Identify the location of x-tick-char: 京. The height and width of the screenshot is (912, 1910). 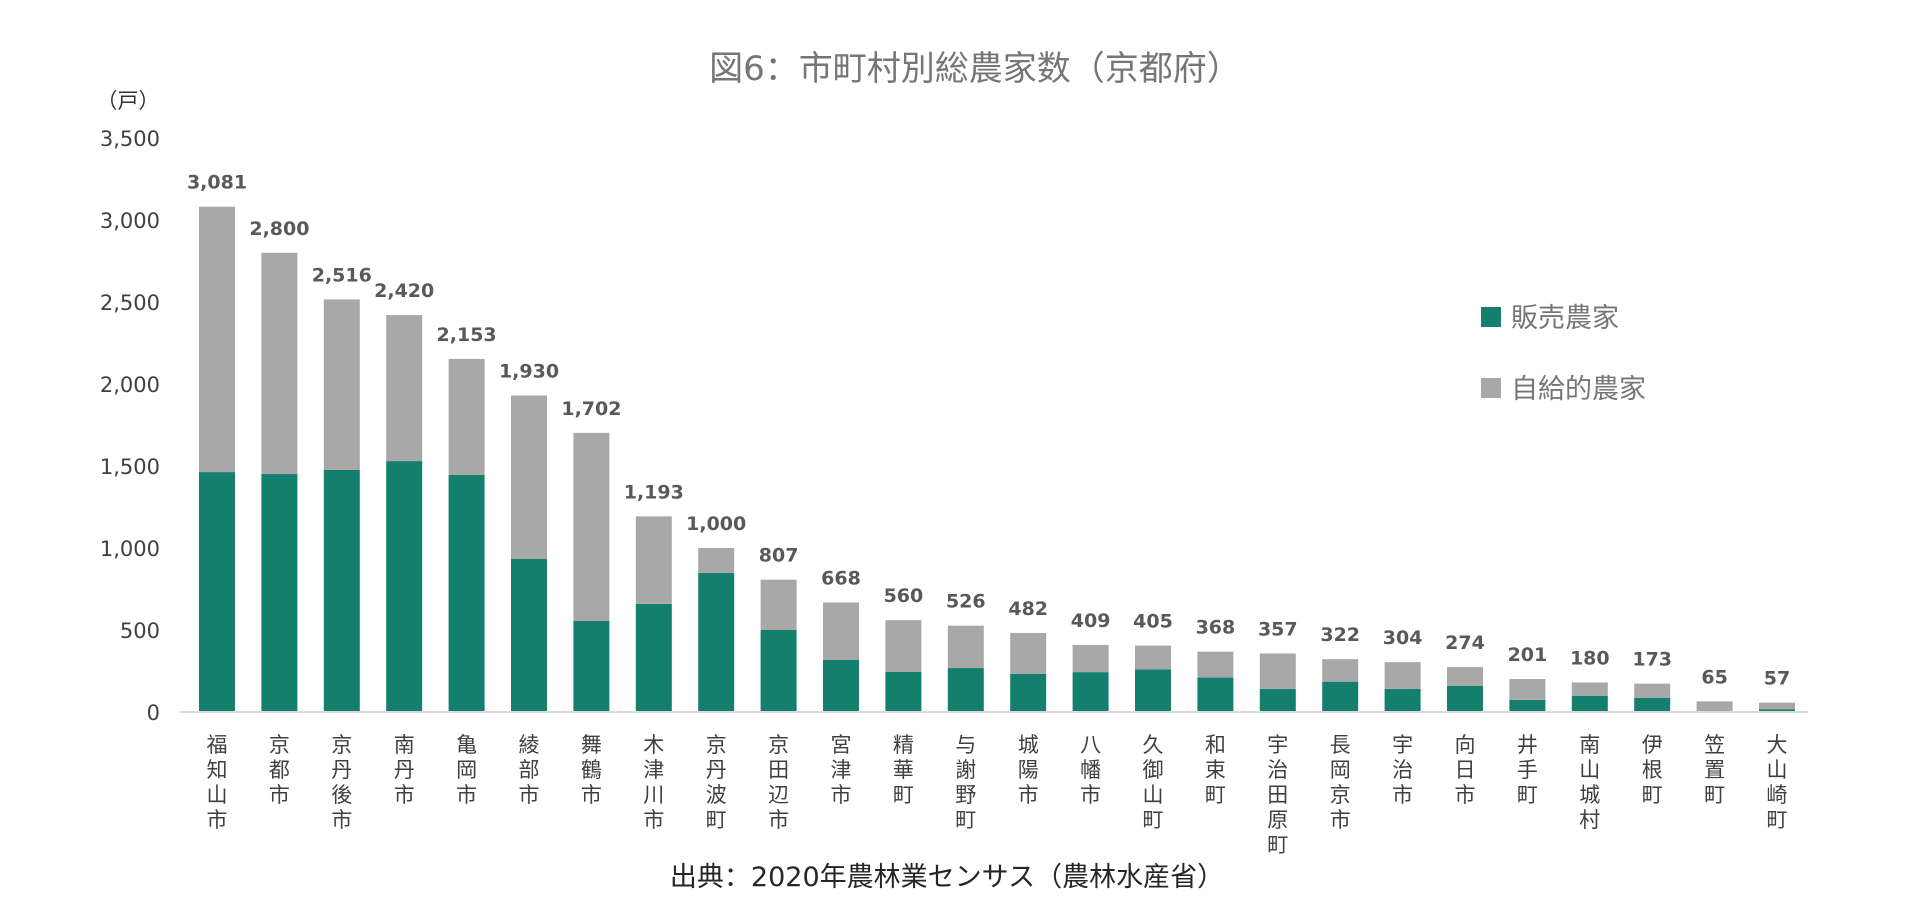
(279, 745).